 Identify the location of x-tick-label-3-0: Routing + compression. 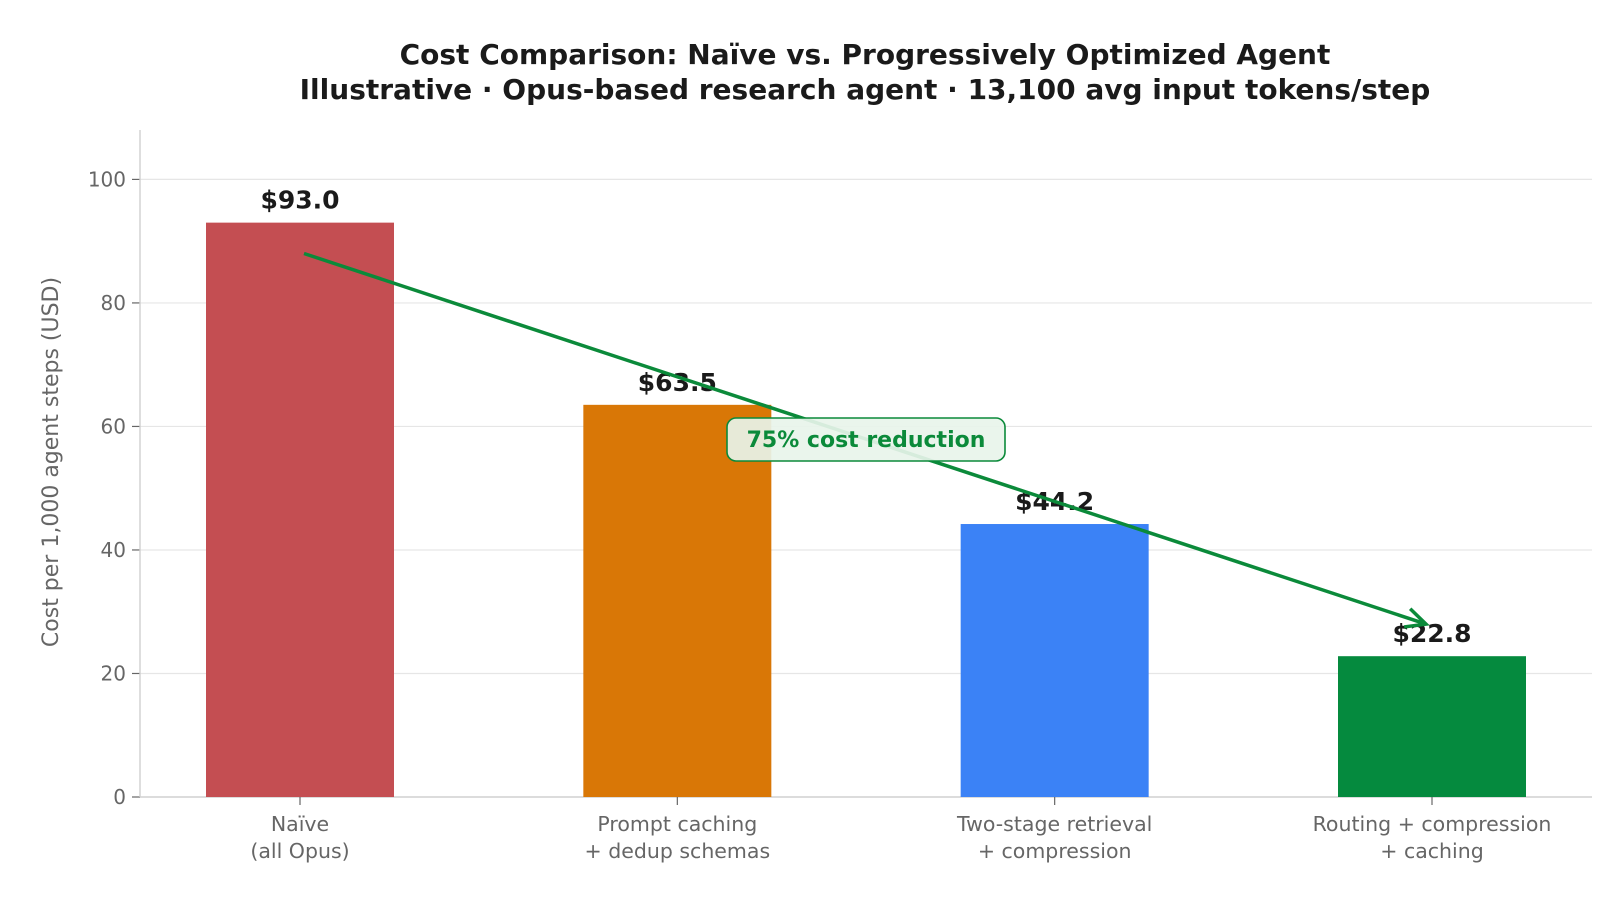
(1432, 824).